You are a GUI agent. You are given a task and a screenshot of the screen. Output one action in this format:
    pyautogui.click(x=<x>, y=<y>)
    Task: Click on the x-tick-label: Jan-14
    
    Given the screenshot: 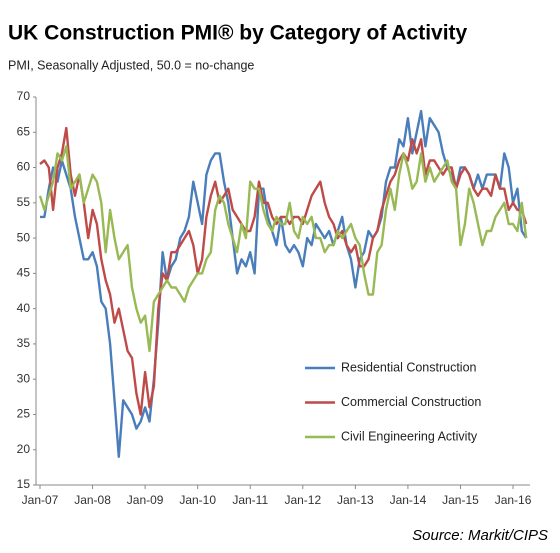 What is the action you would take?
    pyautogui.click(x=408, y=500)
    